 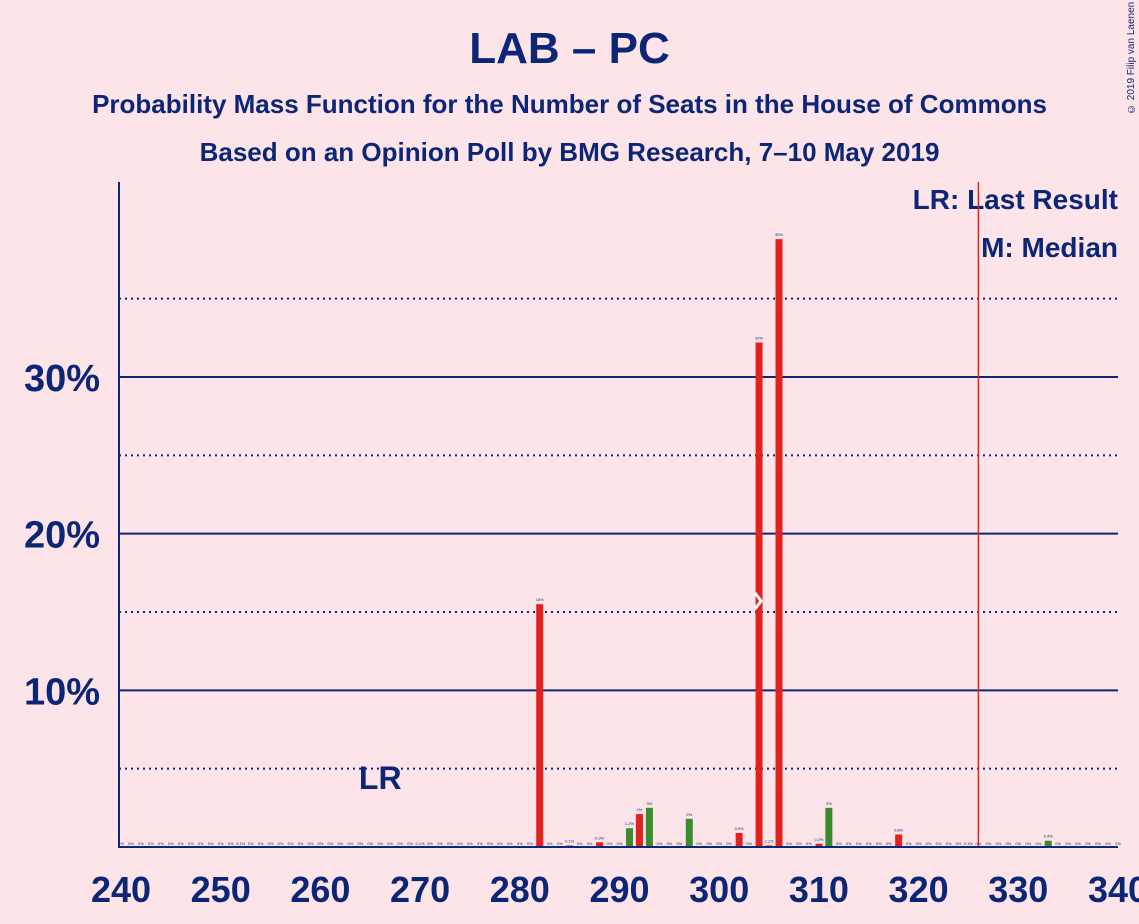 I want to click on x-tick-label: 300, so click(x=719, y=889).